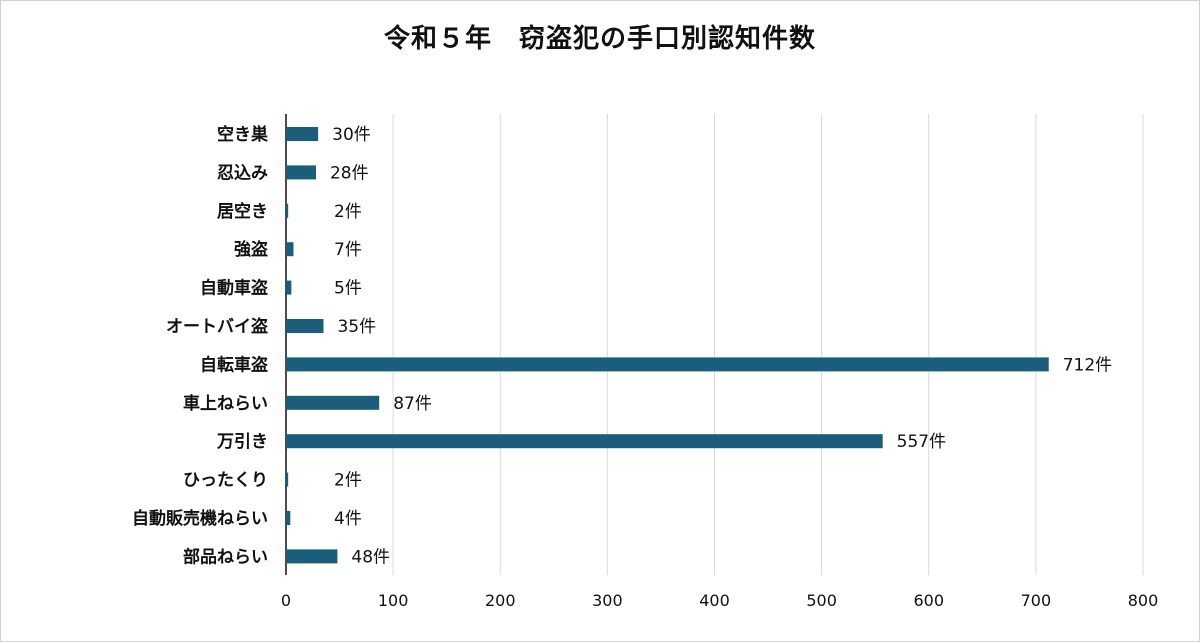 Image resolution: width=1200 pixels, height=642 pixels. What do you see at coordinates (348, 289) in the screenshot?
I see `value-label: 5件` at bounding box center [348, 289].